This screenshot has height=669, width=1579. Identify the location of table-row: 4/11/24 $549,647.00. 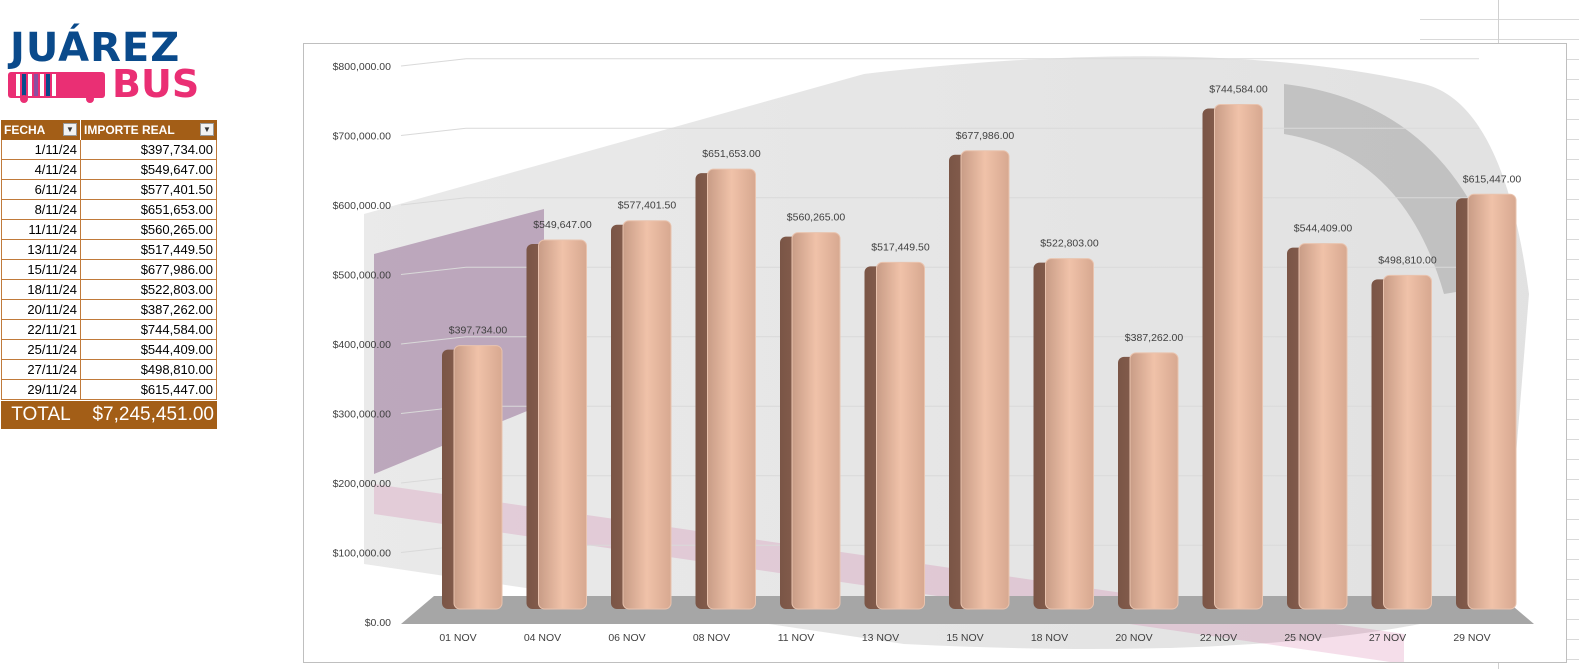
(109, 170).